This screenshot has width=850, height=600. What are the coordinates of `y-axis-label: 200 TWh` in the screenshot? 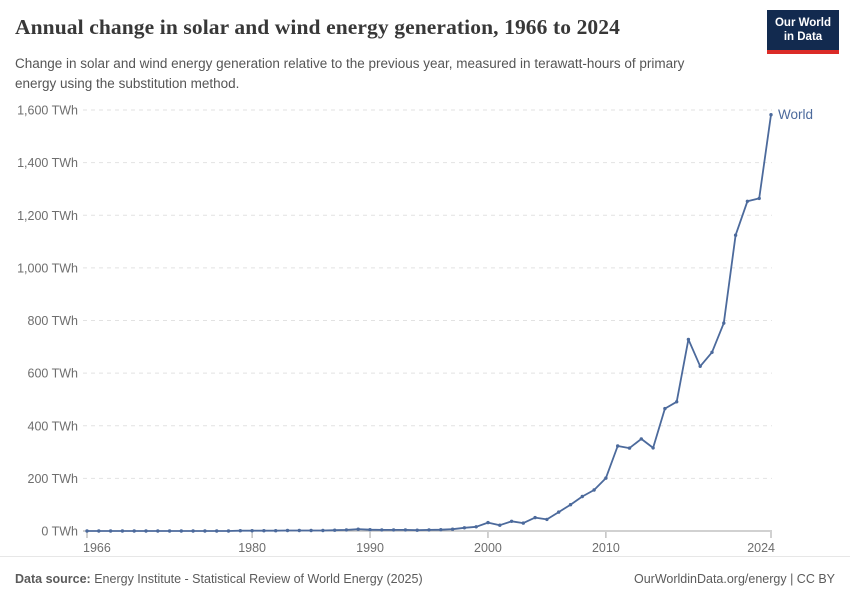 It's located at (53, 479).